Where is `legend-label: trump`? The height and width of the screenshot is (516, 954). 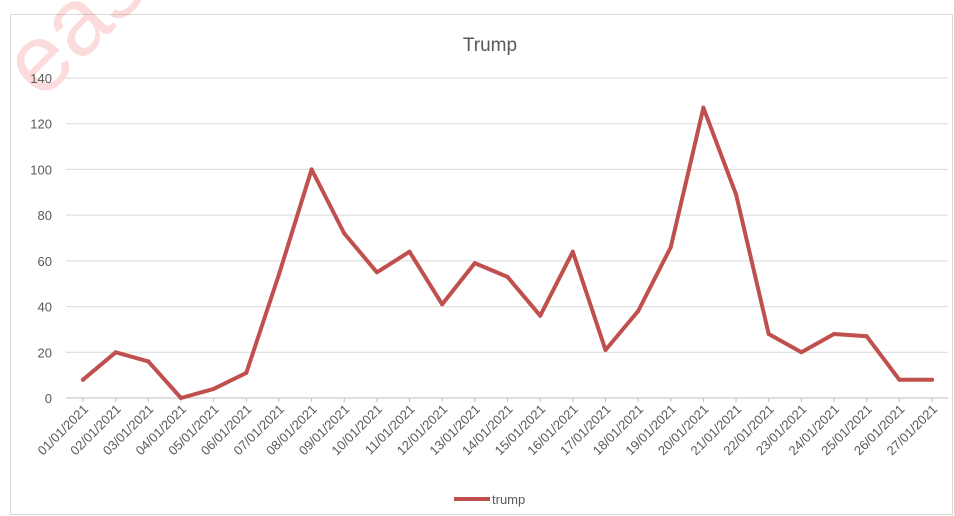
legend-label: trump is located at coordinates (508, 499).